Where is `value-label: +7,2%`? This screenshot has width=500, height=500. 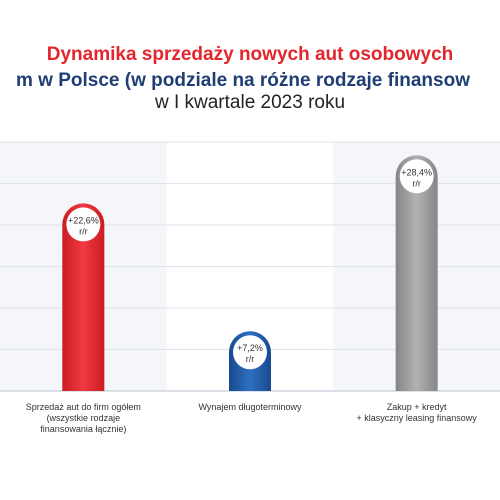
value-label: +7,2% is located at coordinates (250, 348).